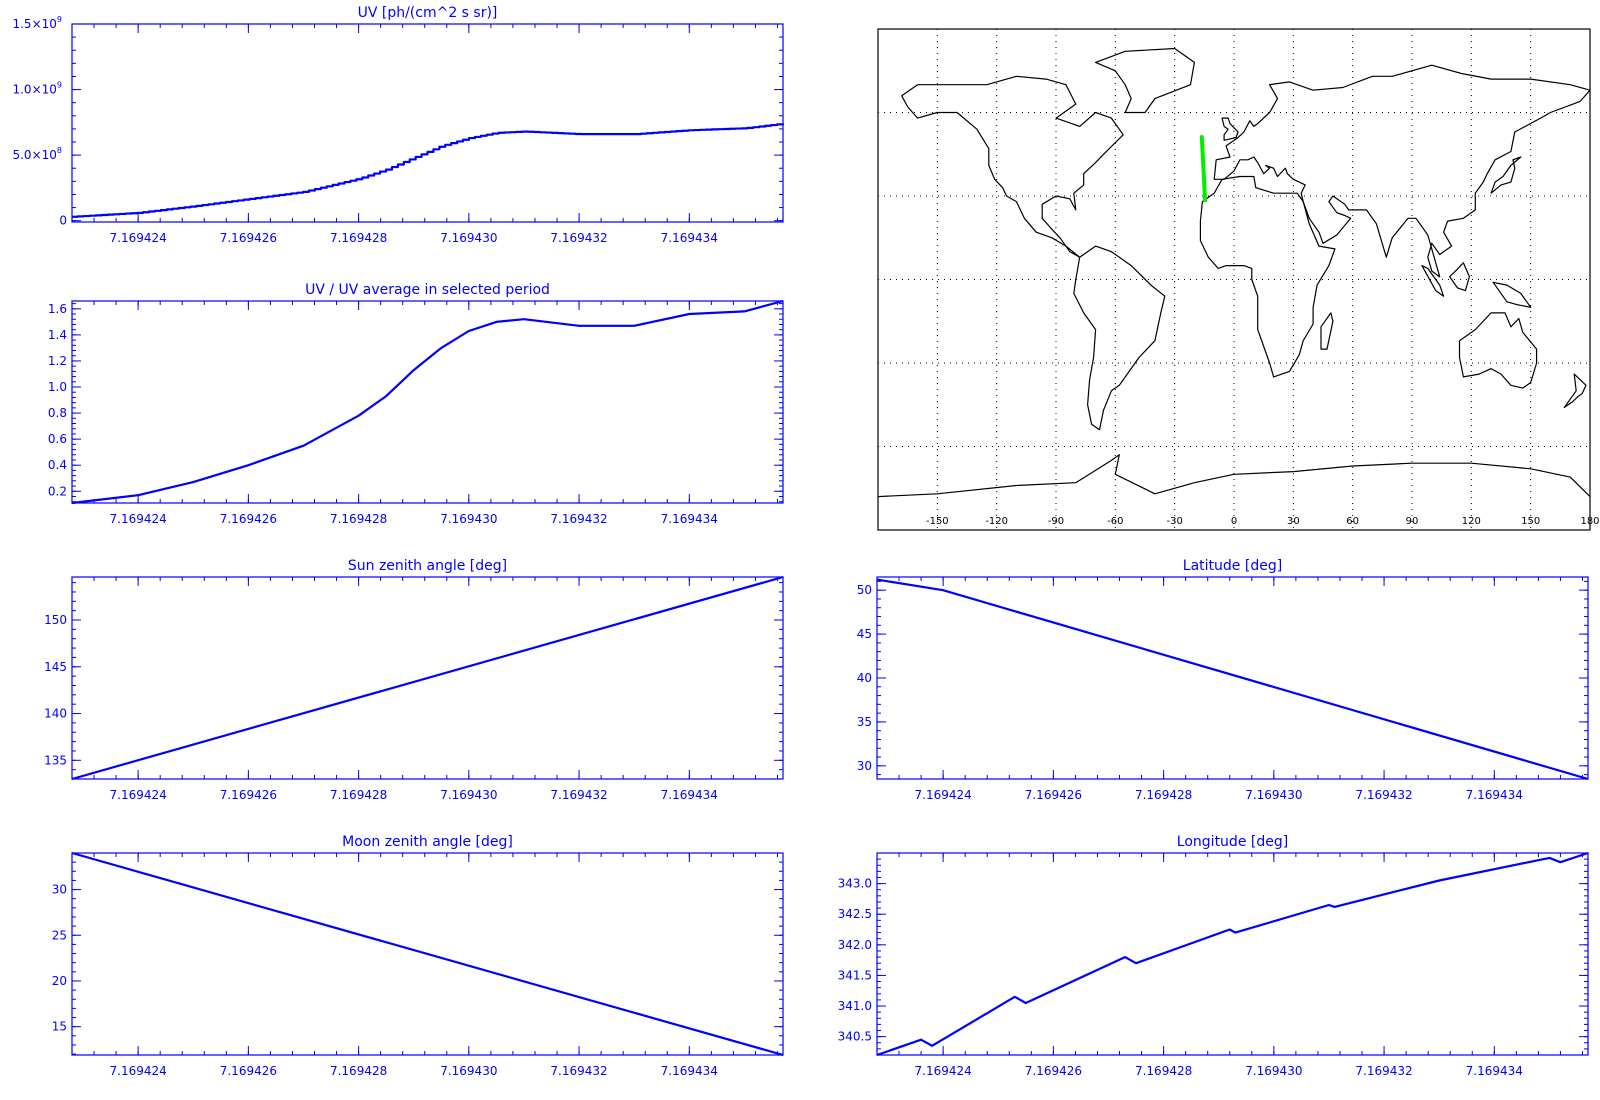 Image resolution: width=1600 pixels, height=1100 pixels. What do you see at coordinates (855, 1037) in the screenshot?
I see `y-tick-label: 340.5` at bounding box center [855, 1037].